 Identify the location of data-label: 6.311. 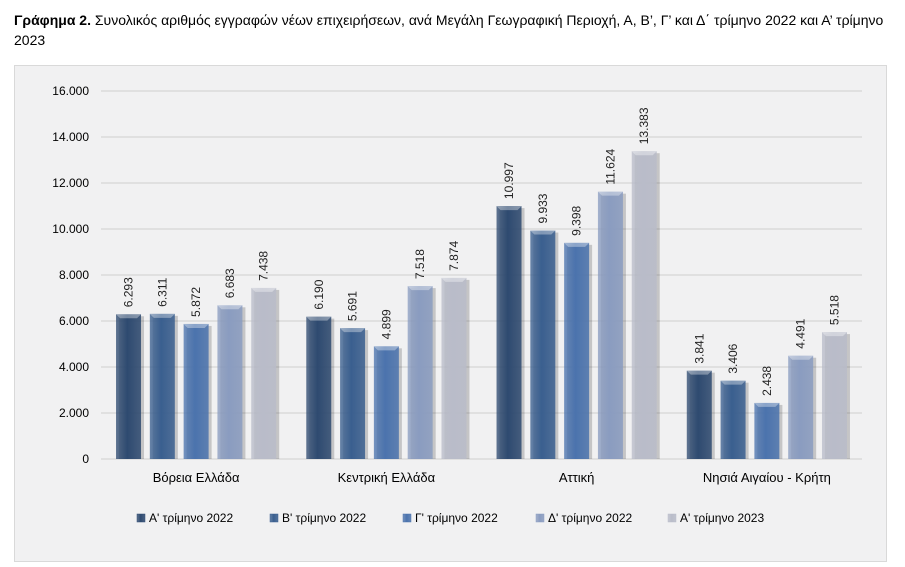
(162, 291).